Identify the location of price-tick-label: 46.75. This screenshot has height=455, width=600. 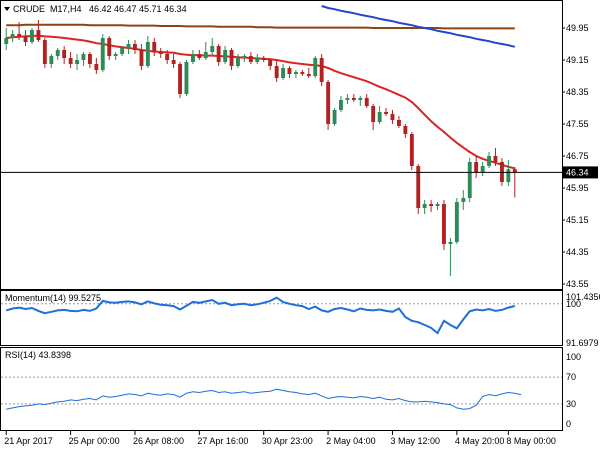
(577, 156).